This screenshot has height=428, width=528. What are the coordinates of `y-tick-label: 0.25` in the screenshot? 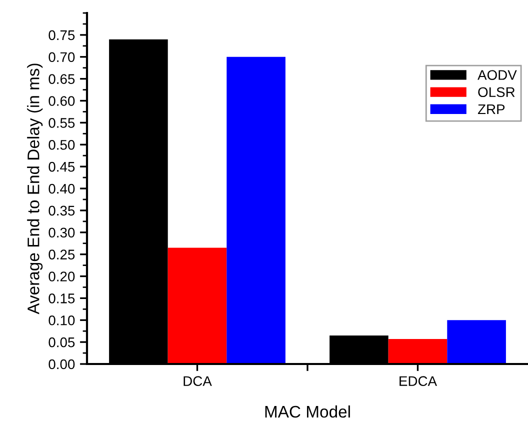 It's located at (61, 255).